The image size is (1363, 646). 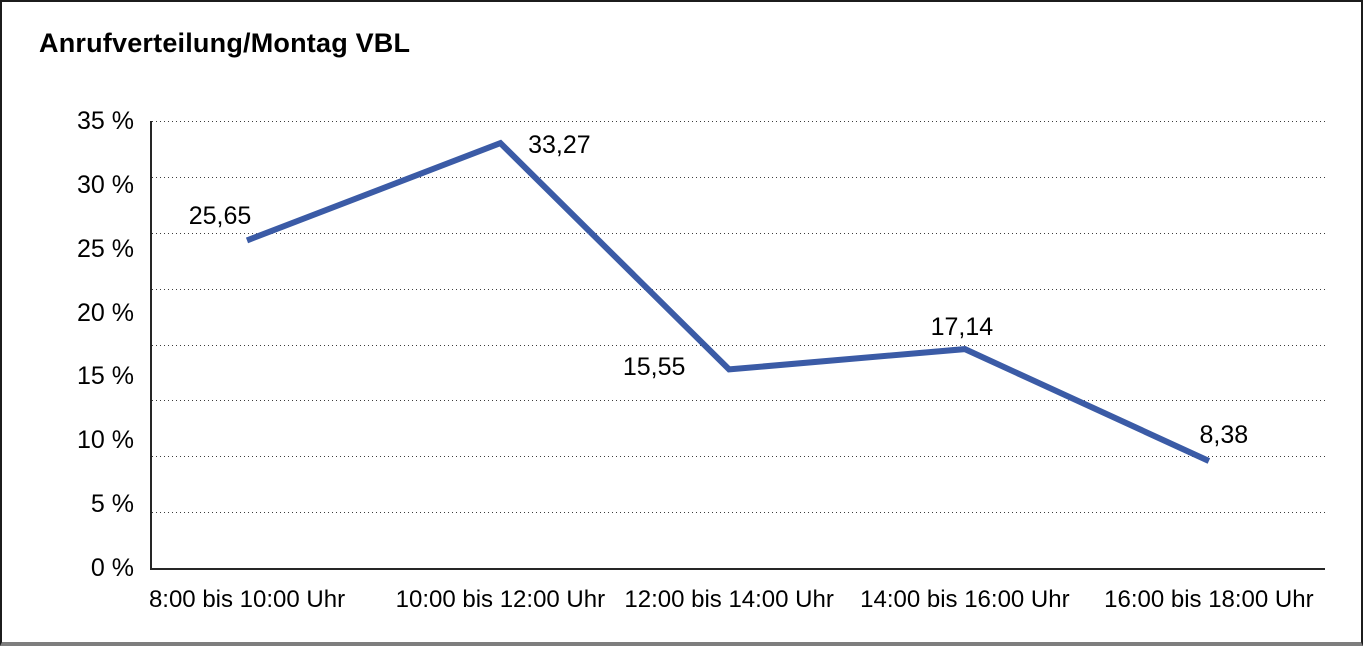 What do you see at coordinates (105, 184) in the screenshot?
I see `y-axis-tick-label: 30 %` at bounding box center [105, 184].